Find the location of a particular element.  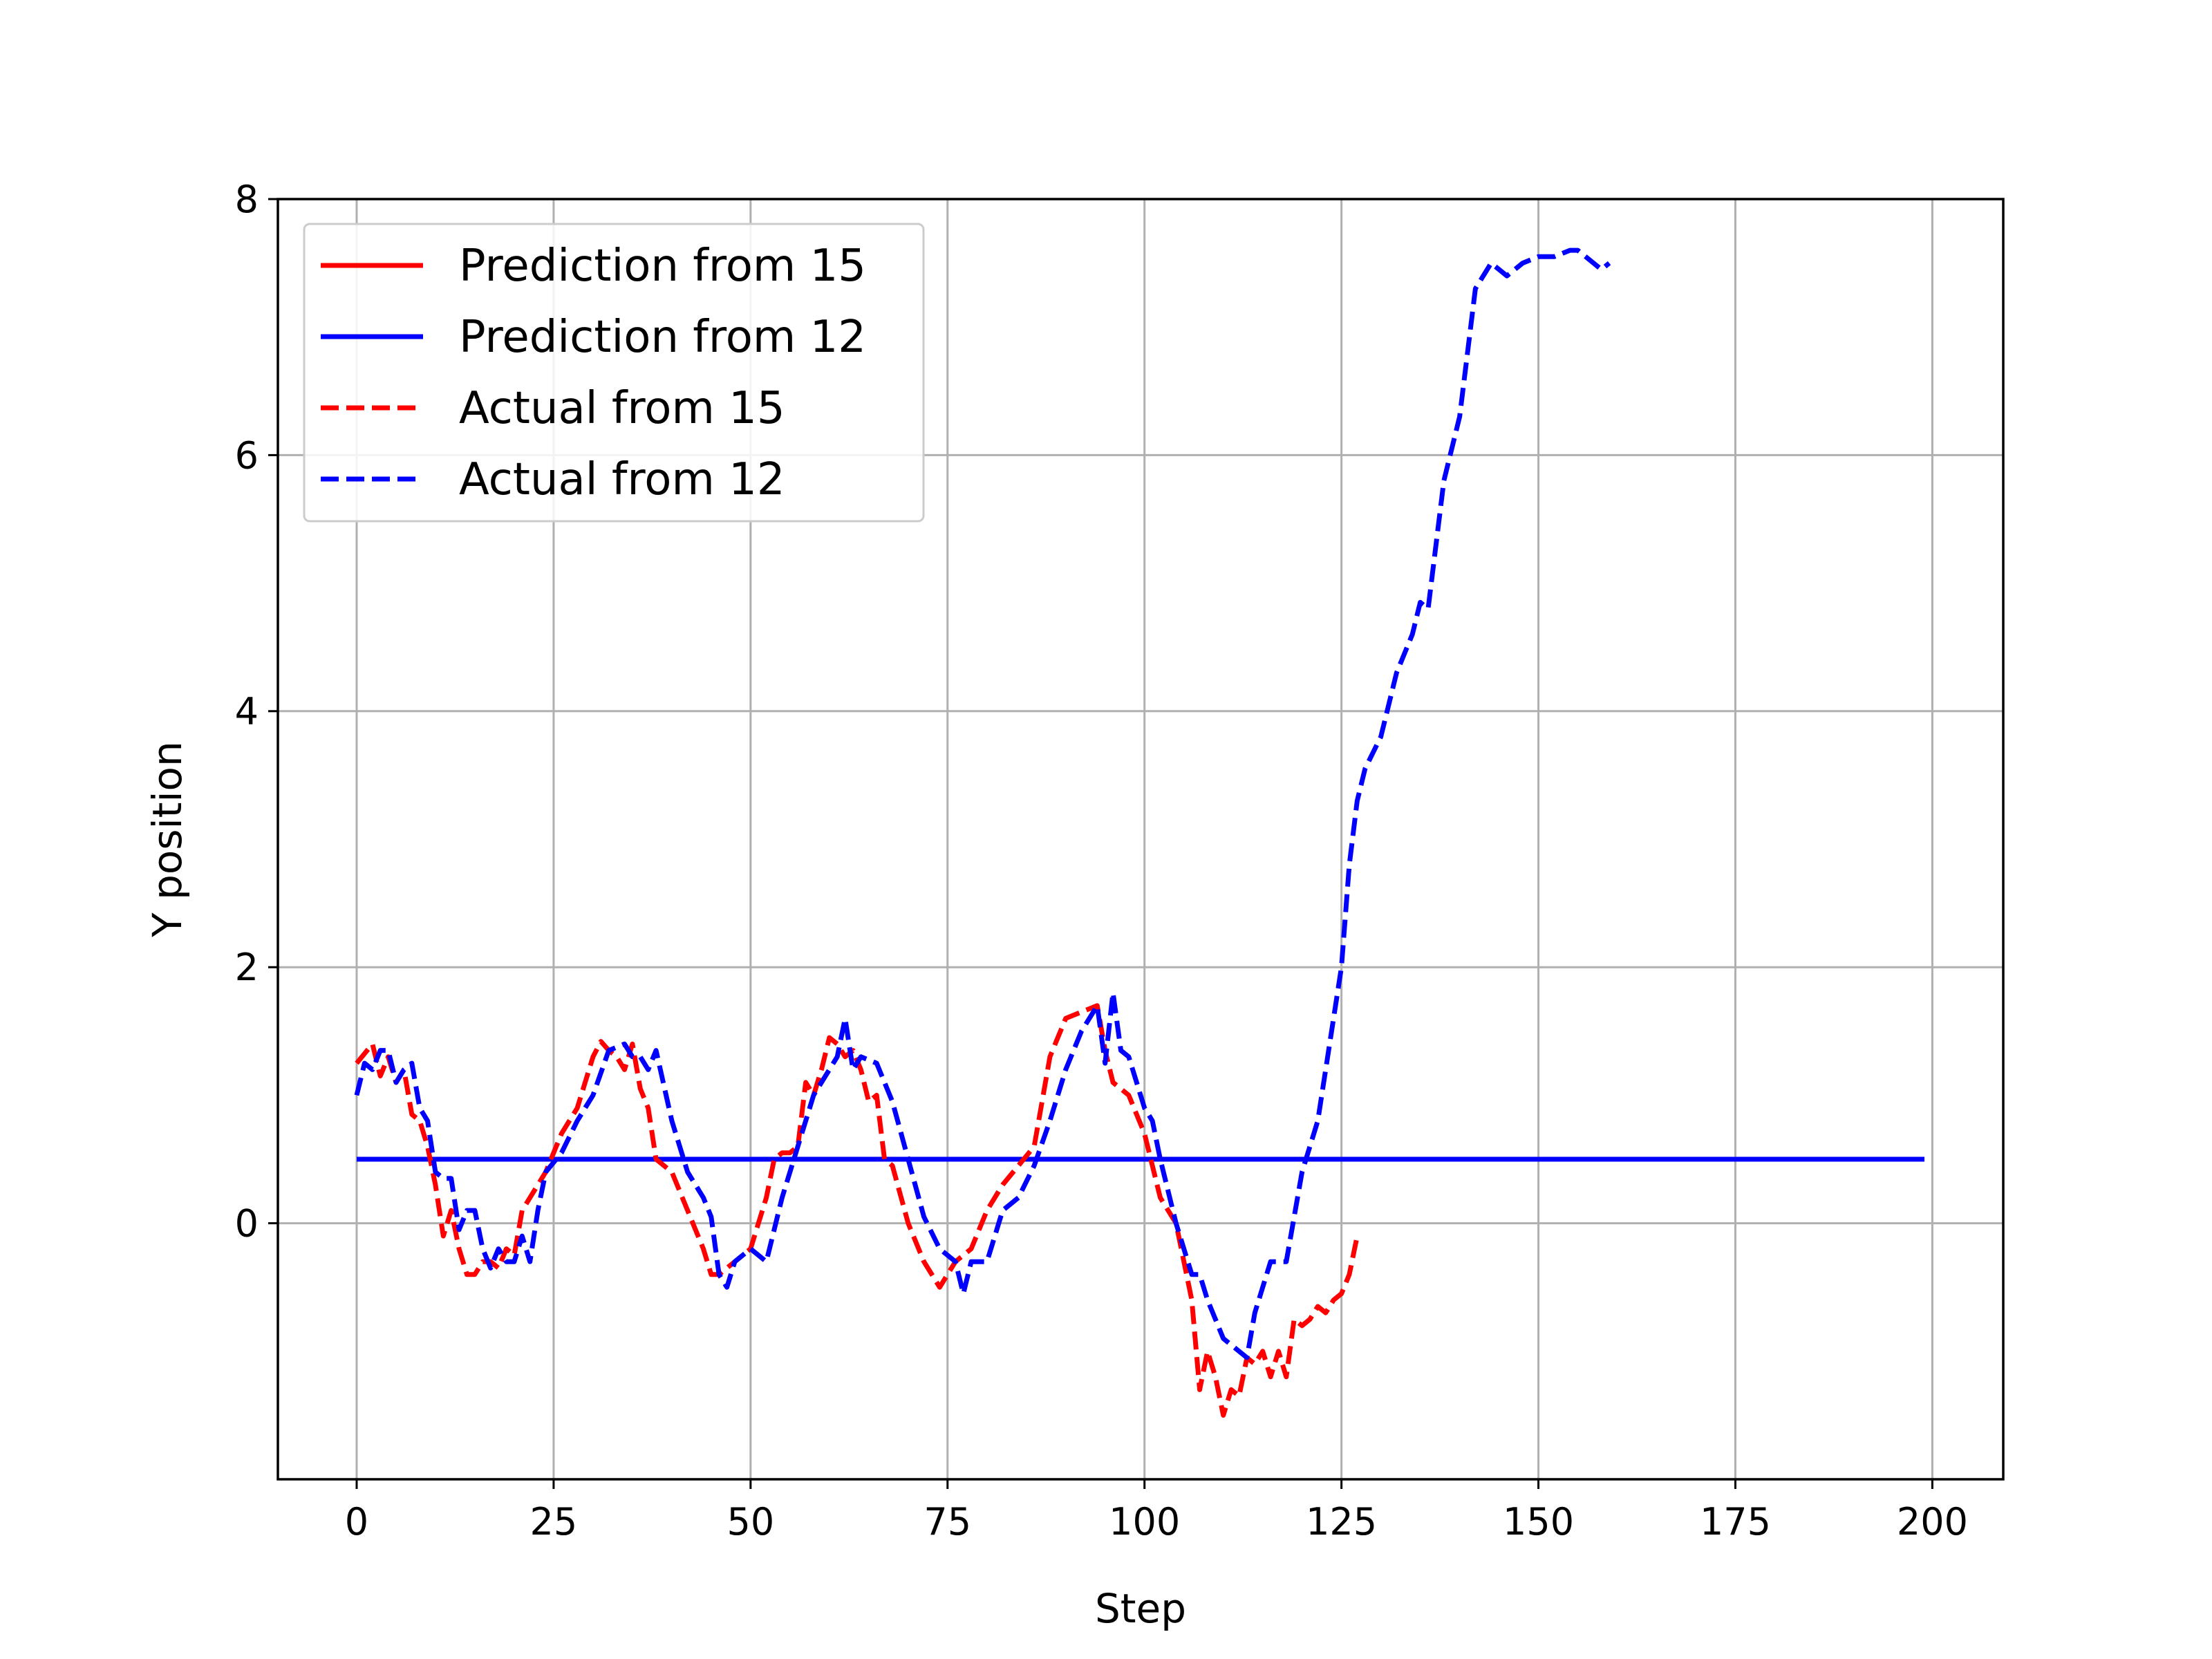

y-tick-label: 8 is located at coordinates (247, 199).